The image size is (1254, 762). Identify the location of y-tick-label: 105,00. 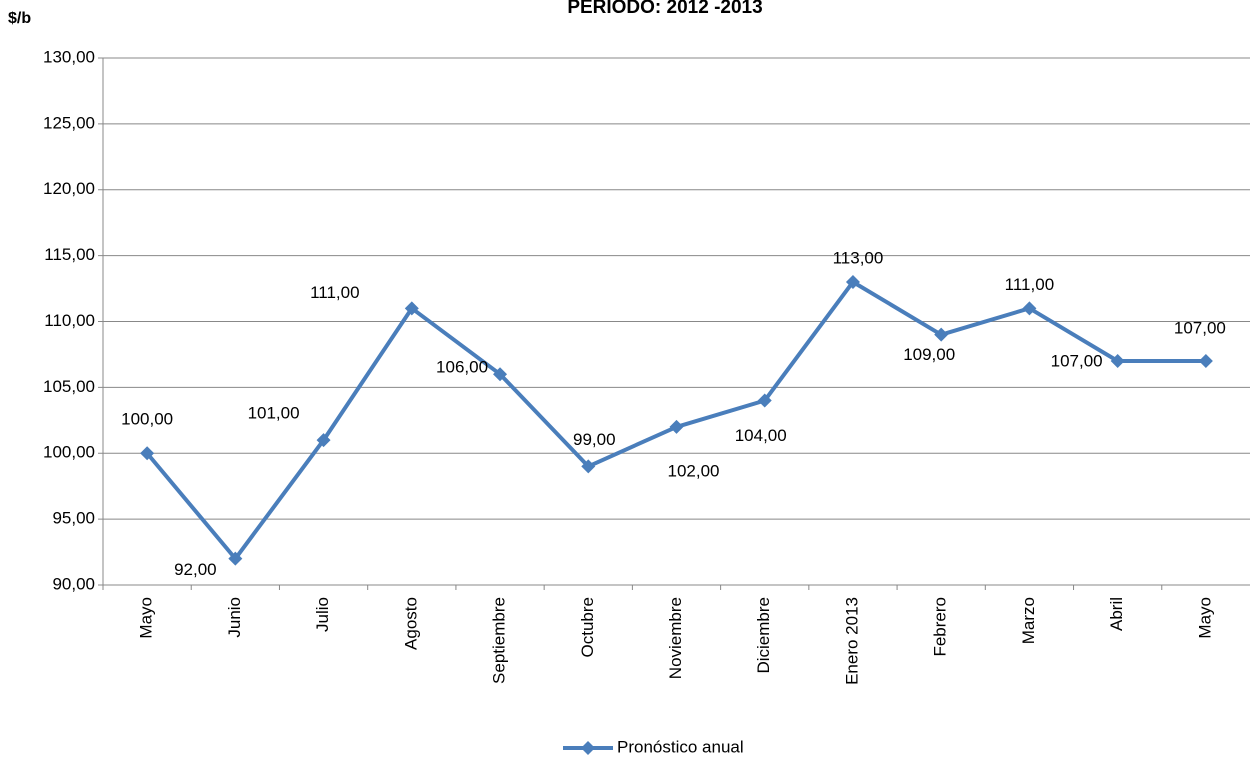
(69, 386).